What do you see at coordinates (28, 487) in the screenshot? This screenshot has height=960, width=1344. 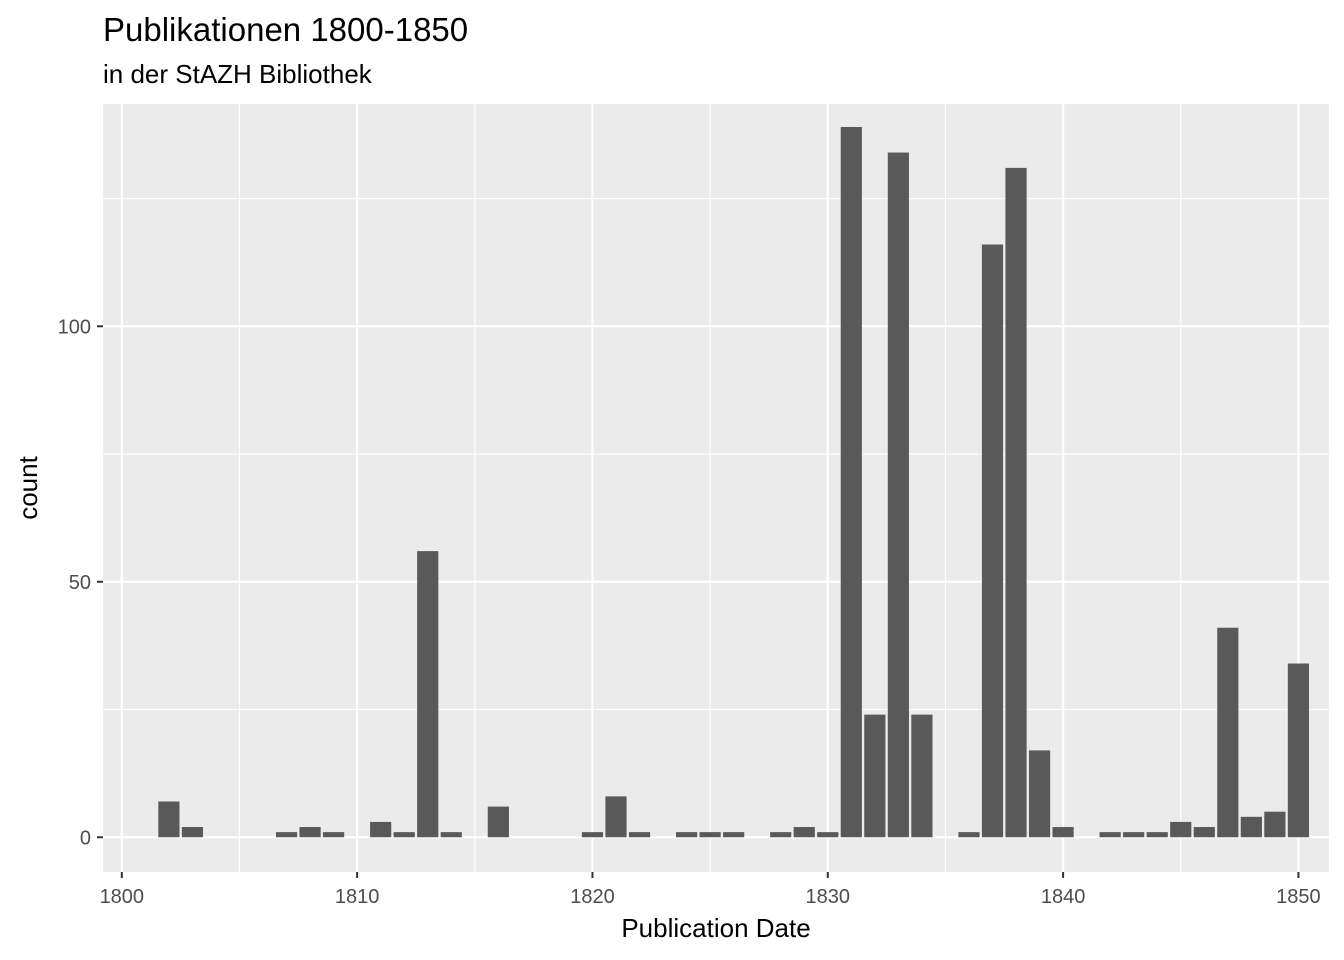 I see `y-axis-title: count` at bounding box center [28, 487].